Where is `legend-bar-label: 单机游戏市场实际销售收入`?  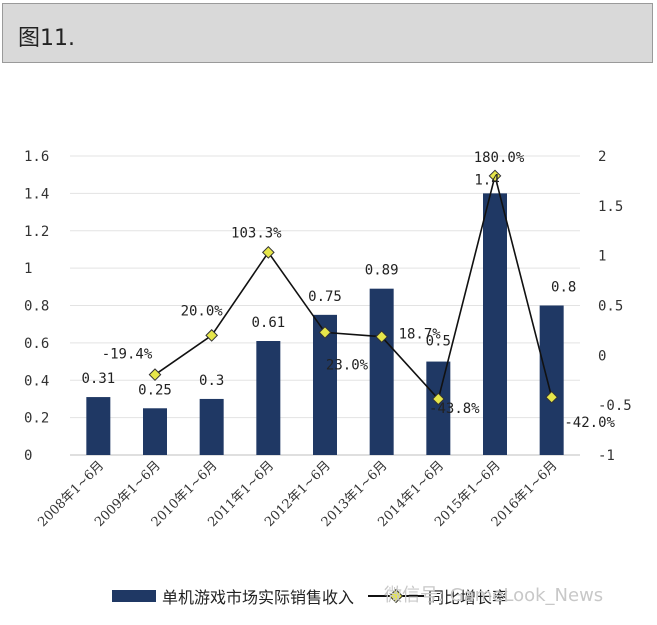
legend-bar-label: 单机游戏市场实际销售收入 is located at coordinates (258, 597).